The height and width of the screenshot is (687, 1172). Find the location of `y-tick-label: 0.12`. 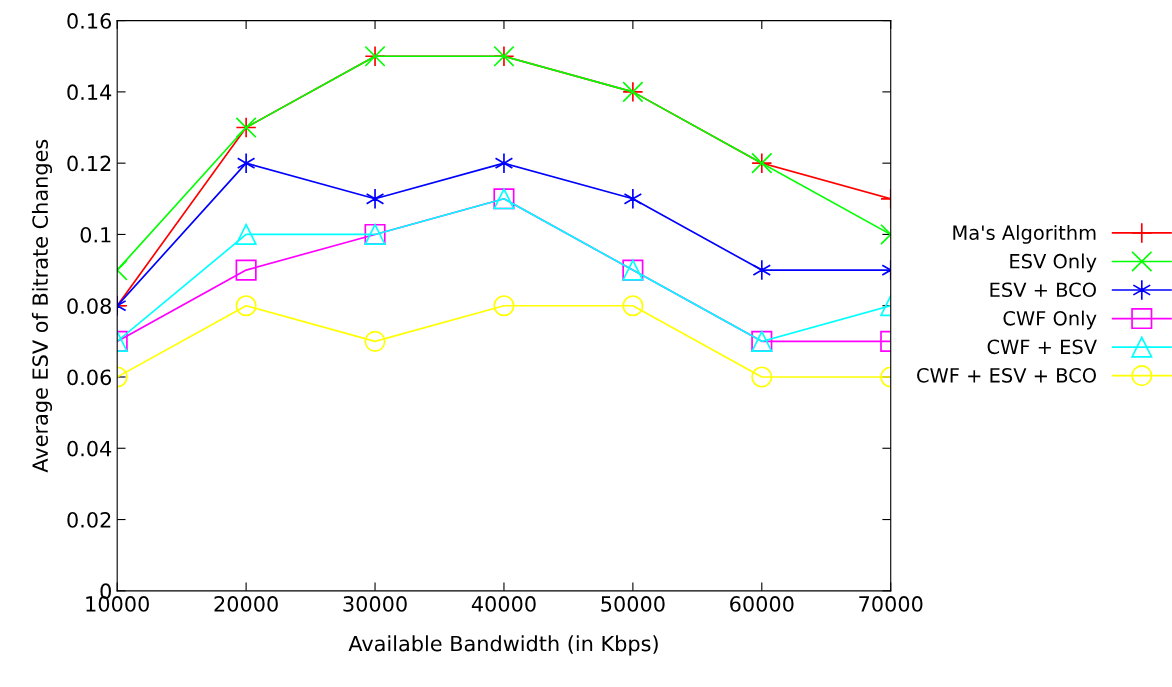

y-tick-label: 0.12 is located at coordinates (89, 163).